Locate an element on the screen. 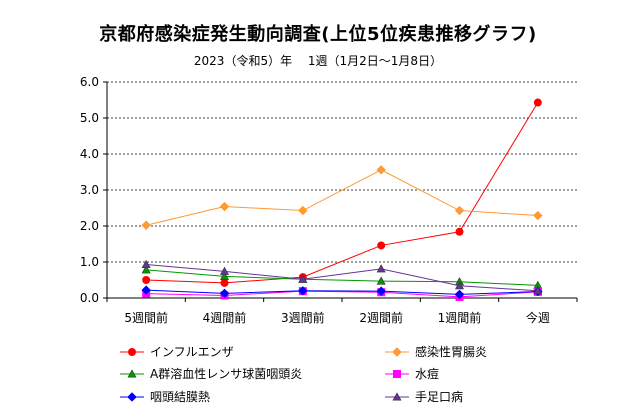  legend-item: A群溶血性レンサ球菌咽頭炎 is located at coordinates (211, 373).